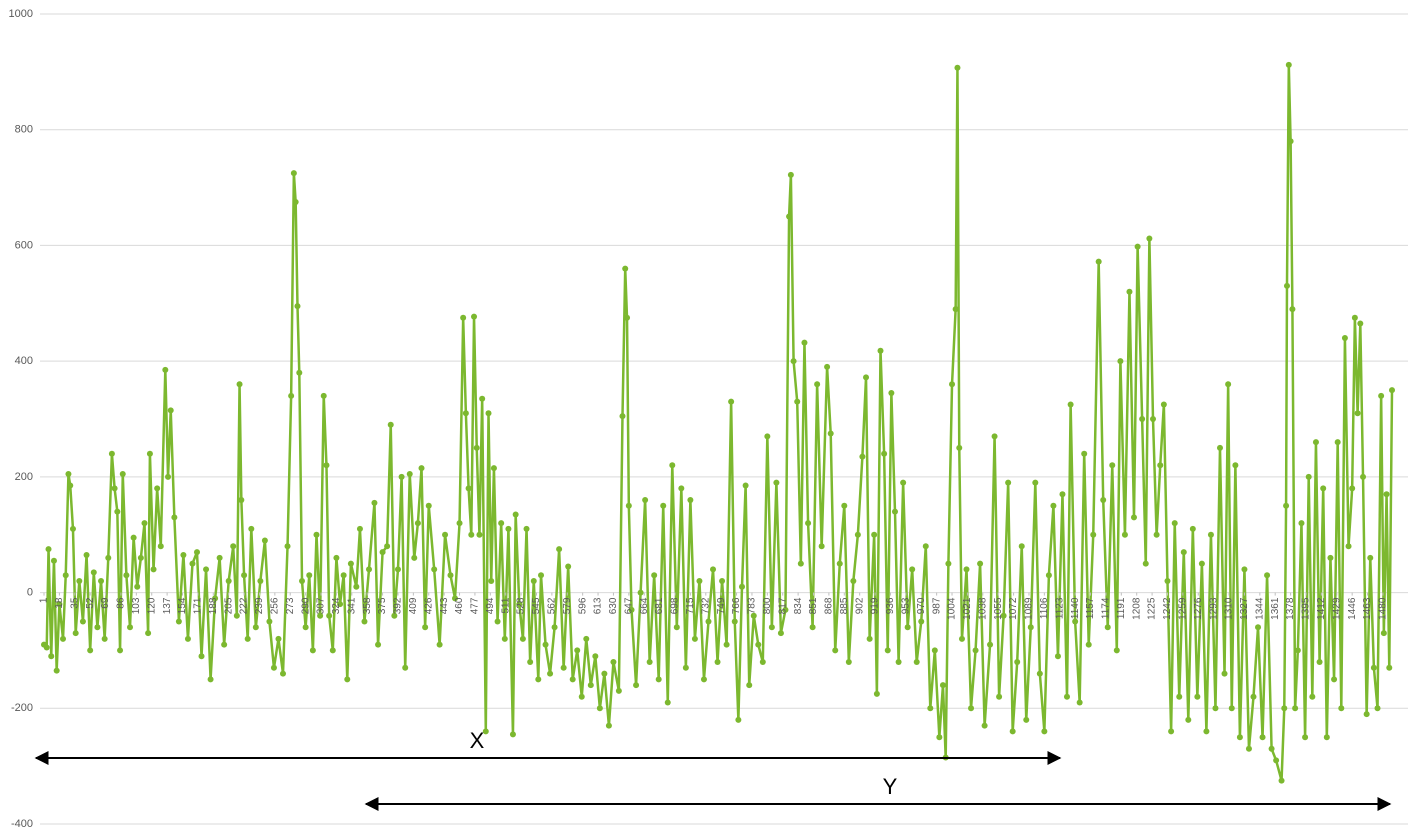 This screenshot has height=840, width=1408. What do you see at coordinates (1106, 608) in the screenshot?
I see `x-tick-label: 1174` at bounding box center [1106, 608].